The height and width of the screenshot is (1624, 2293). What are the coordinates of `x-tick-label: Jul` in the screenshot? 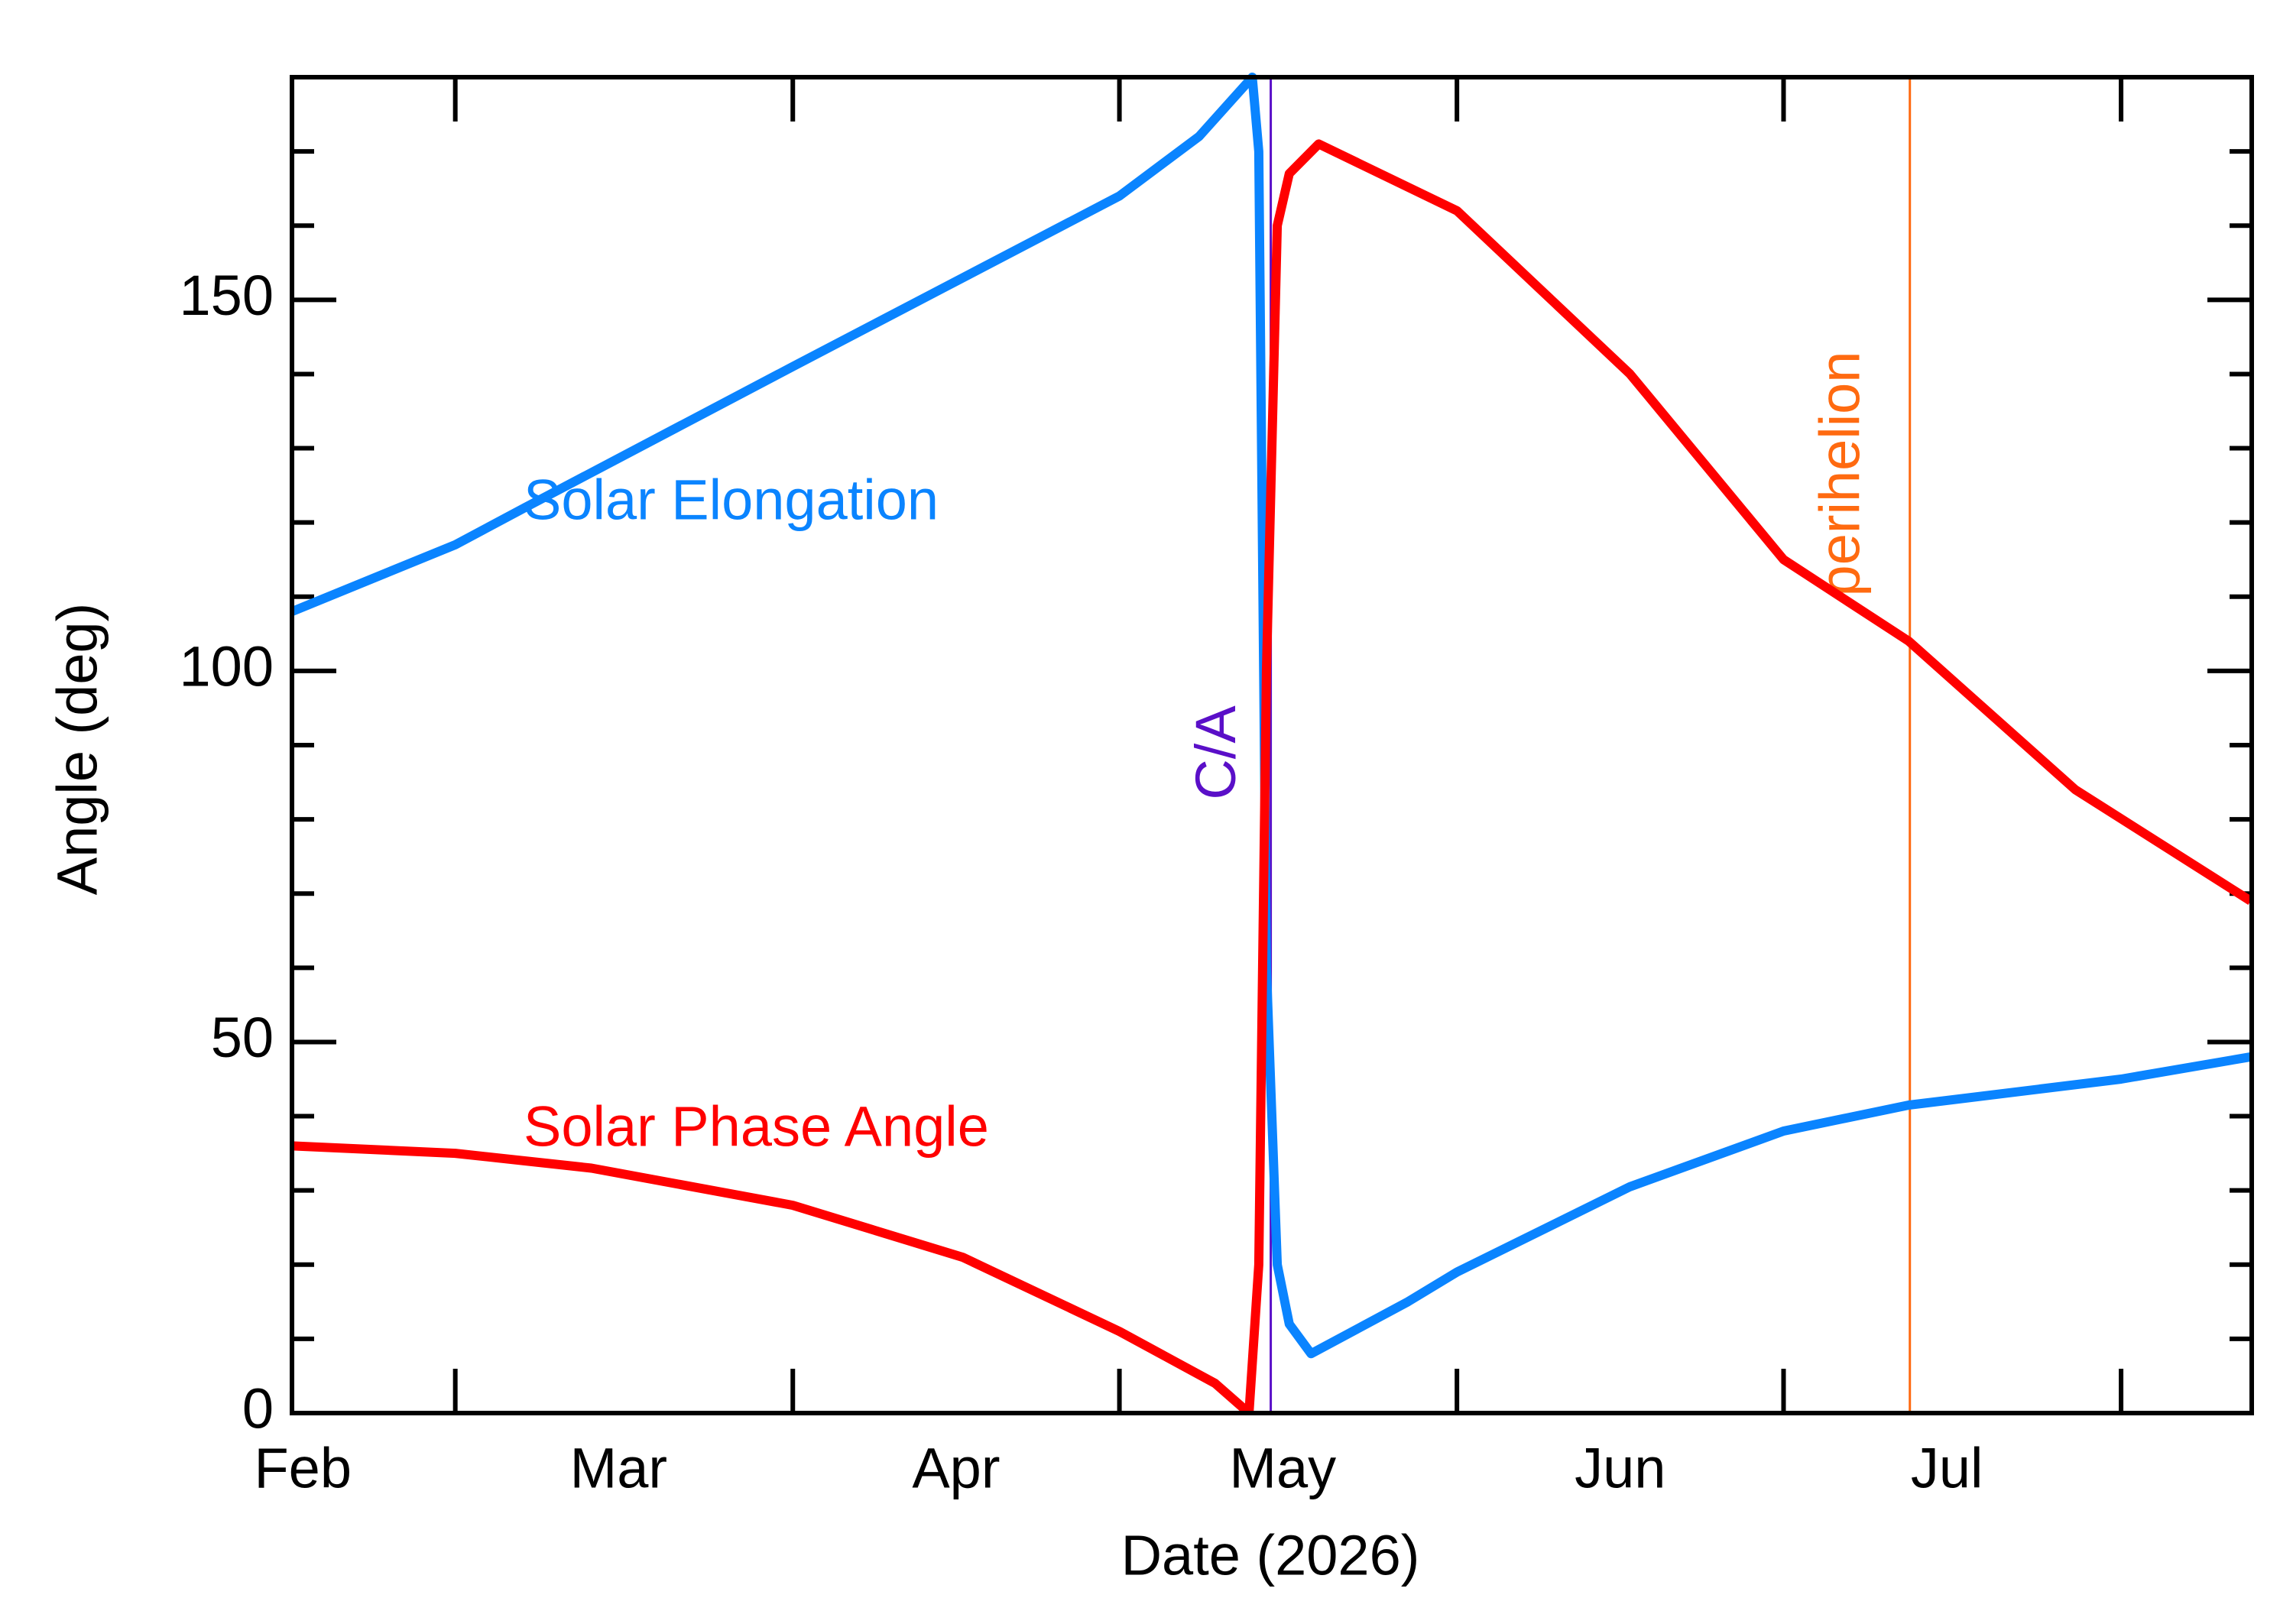 It's located at (1947, 1468).